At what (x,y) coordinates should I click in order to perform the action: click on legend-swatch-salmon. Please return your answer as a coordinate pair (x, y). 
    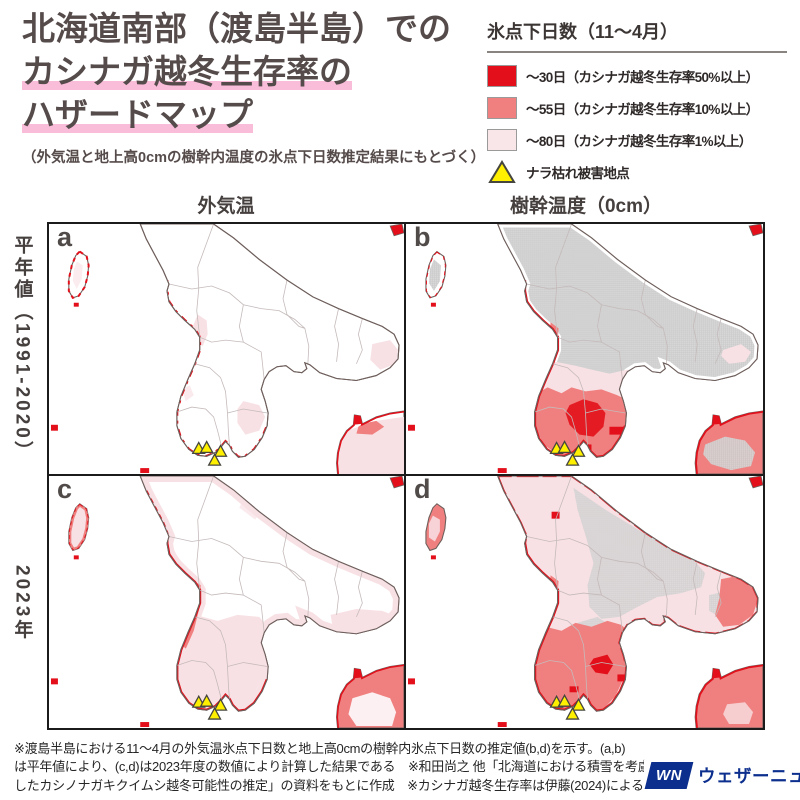
    Looking at the image, I should click on (502, 107).